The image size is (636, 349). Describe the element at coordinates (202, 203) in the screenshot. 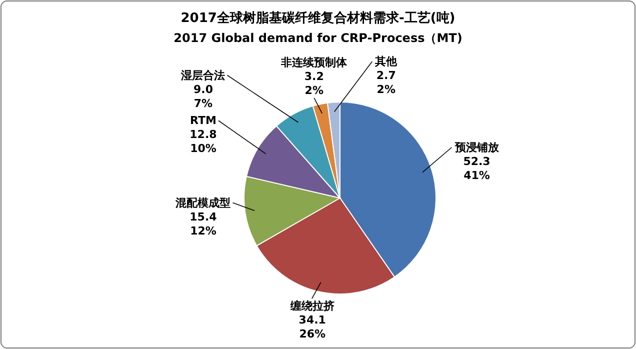

I see `slice-label: 混配模成型` at that location.